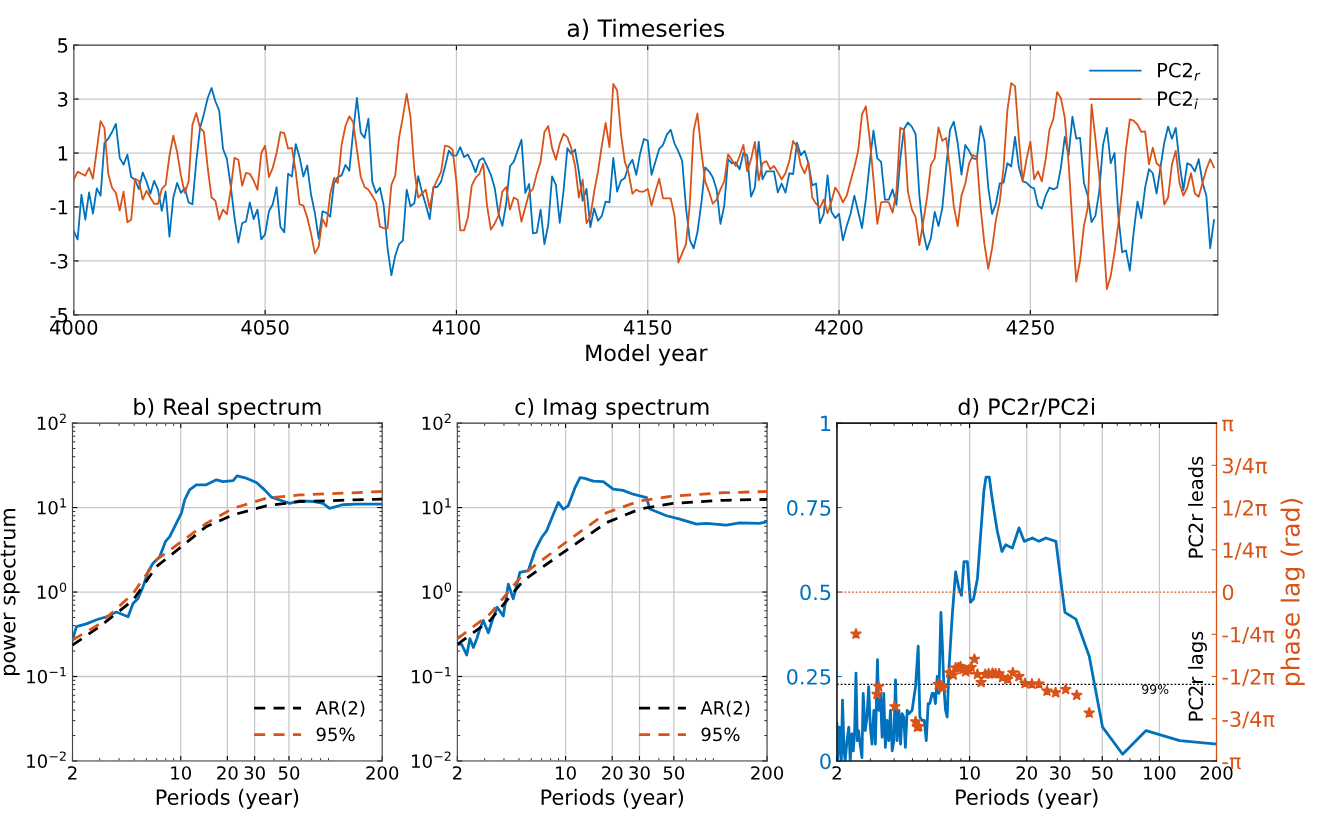 This screenshot has width=1318, height=820. I want to click on y-tick-label: -1, so click(59, 207).